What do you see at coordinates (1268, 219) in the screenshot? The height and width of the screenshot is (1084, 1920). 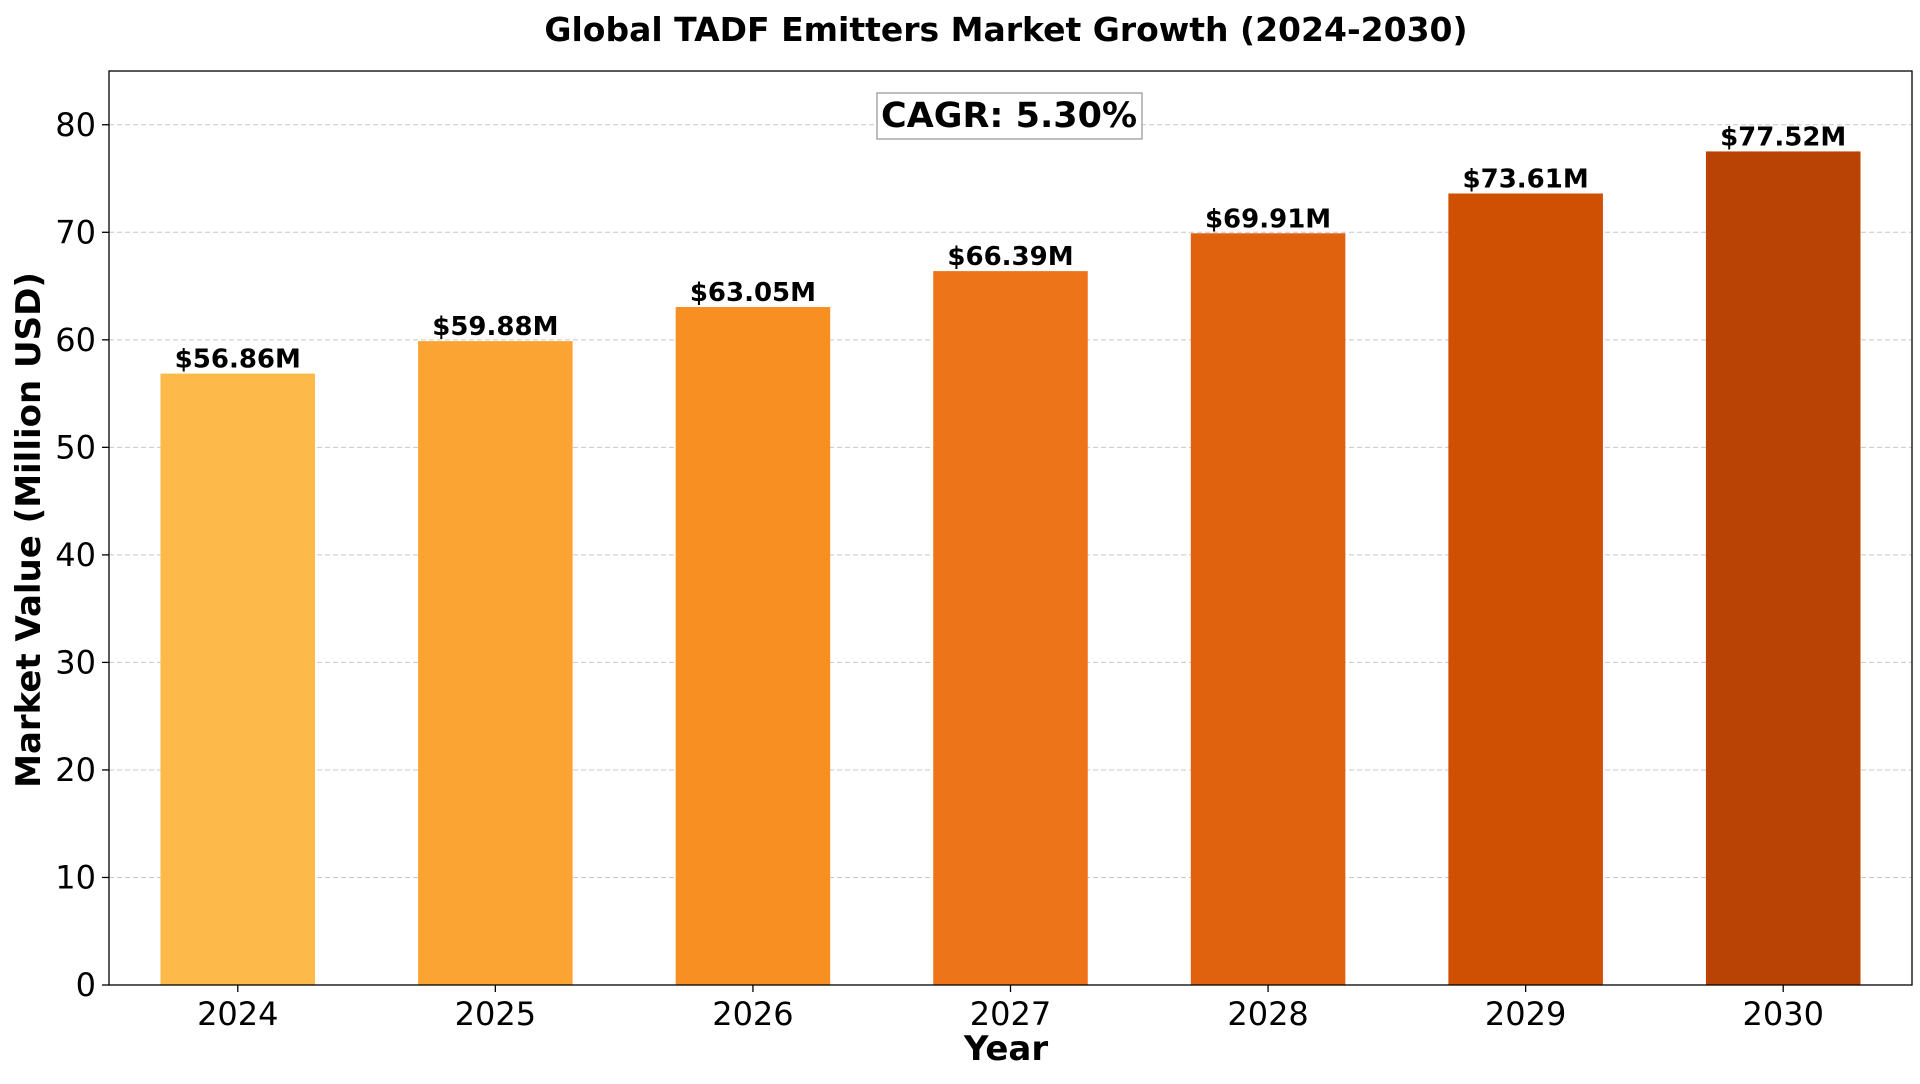 I see `bar-value-label: $69.91M` at bounding box center [1268, 219].